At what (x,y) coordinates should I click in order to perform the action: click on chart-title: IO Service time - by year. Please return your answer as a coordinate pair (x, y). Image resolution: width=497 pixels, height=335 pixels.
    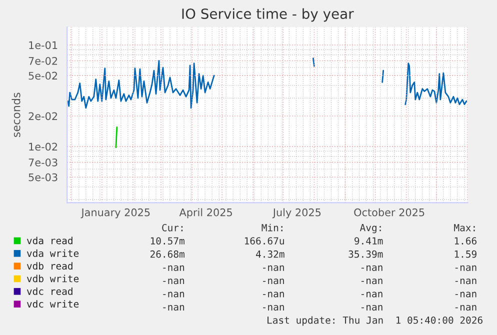
    Looking at the image, I should click on (268, 15).